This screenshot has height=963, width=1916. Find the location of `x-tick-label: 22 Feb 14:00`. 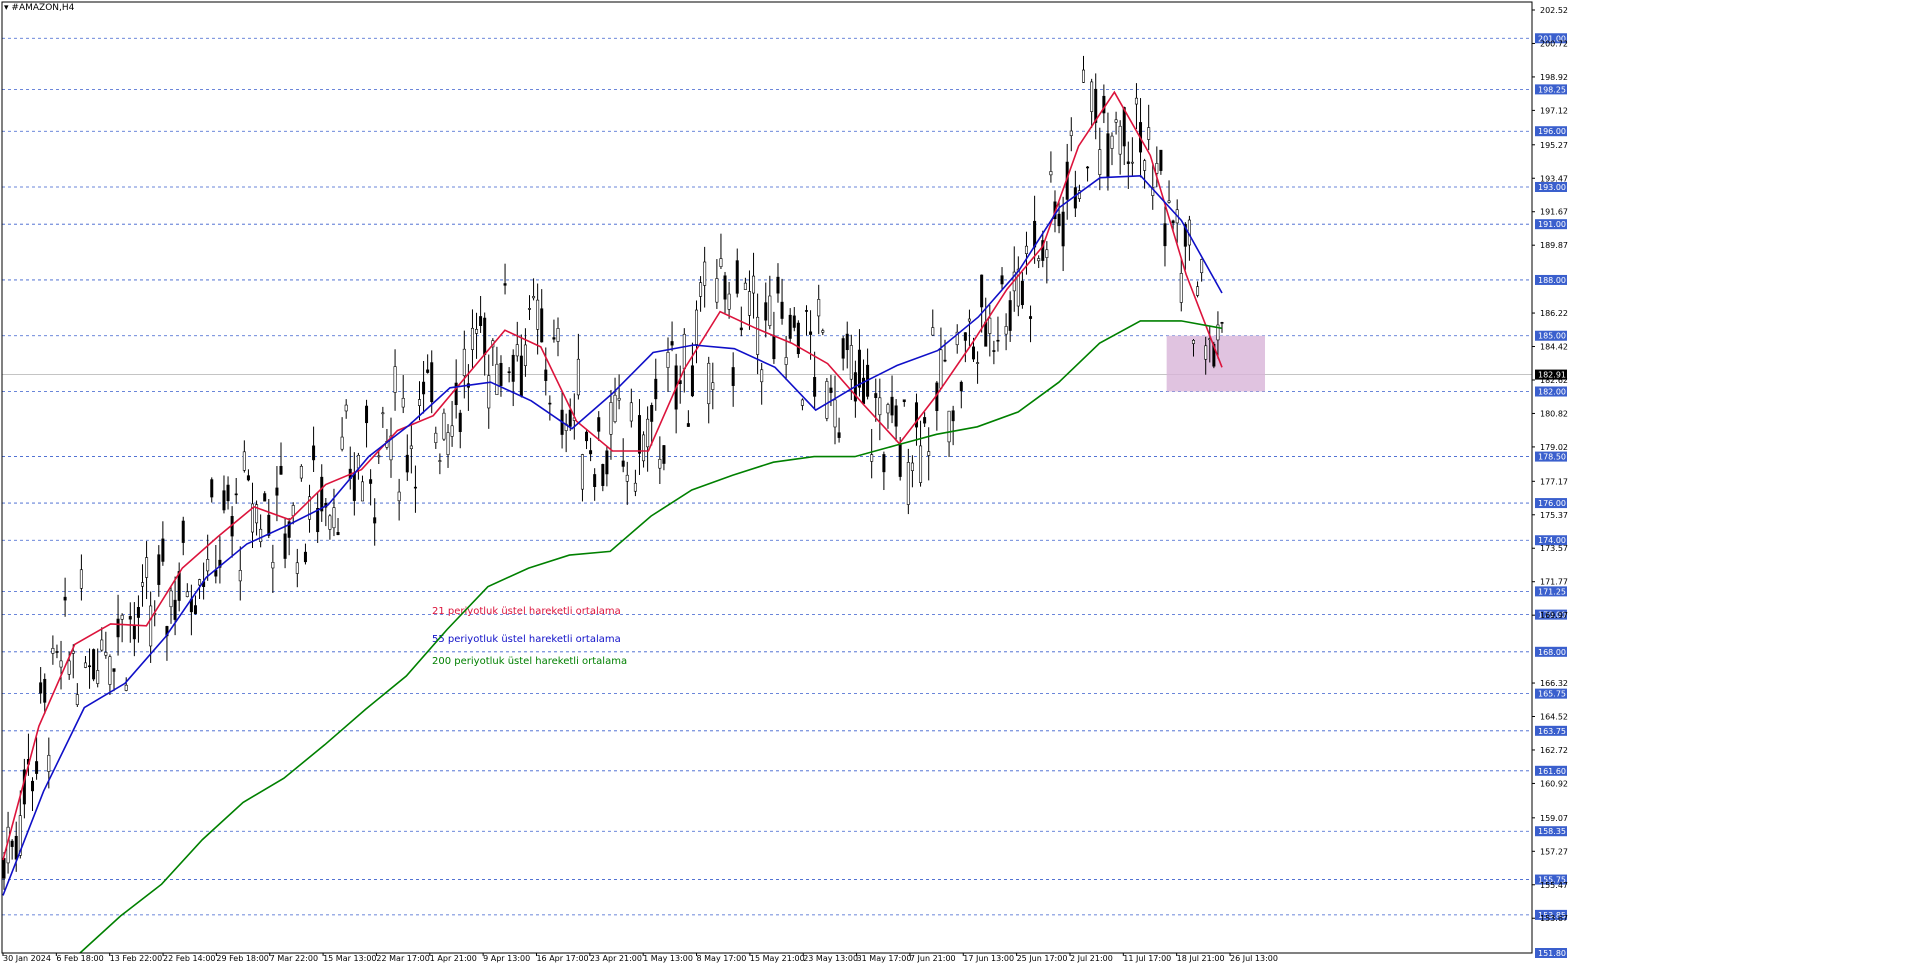

x-tick-label: 22 Feb 14:00 is located at coordinates (189, 958).